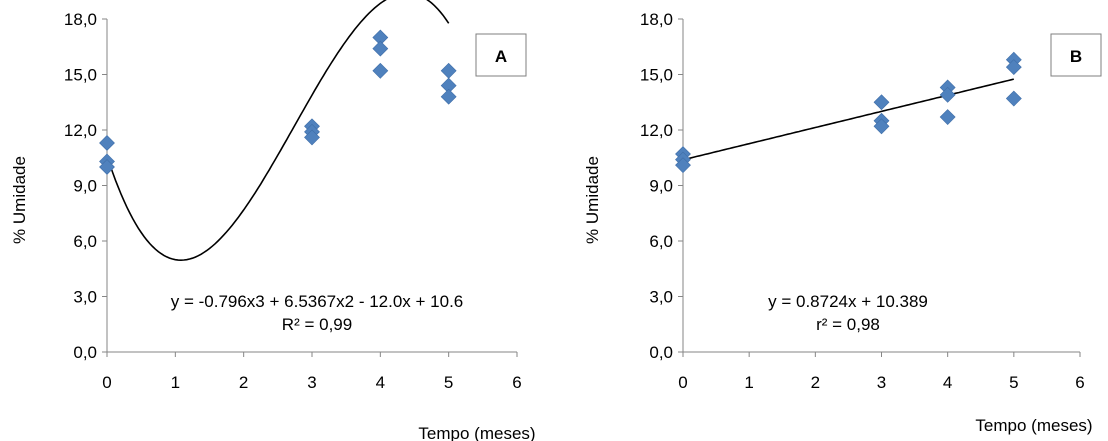 This screenshot has width=1108, height=441. I want to click on panel-label: B, so click(1076, 56).